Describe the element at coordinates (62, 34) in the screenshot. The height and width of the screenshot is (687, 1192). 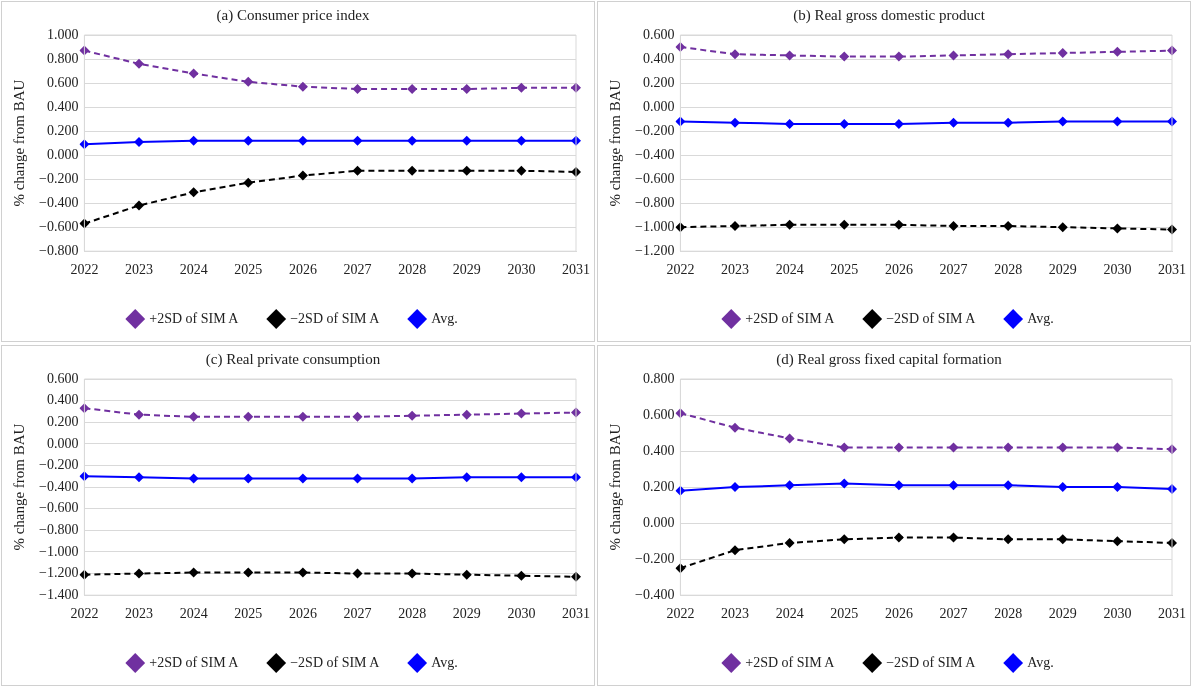
I see `y-tick-label: 1.000` at that location.